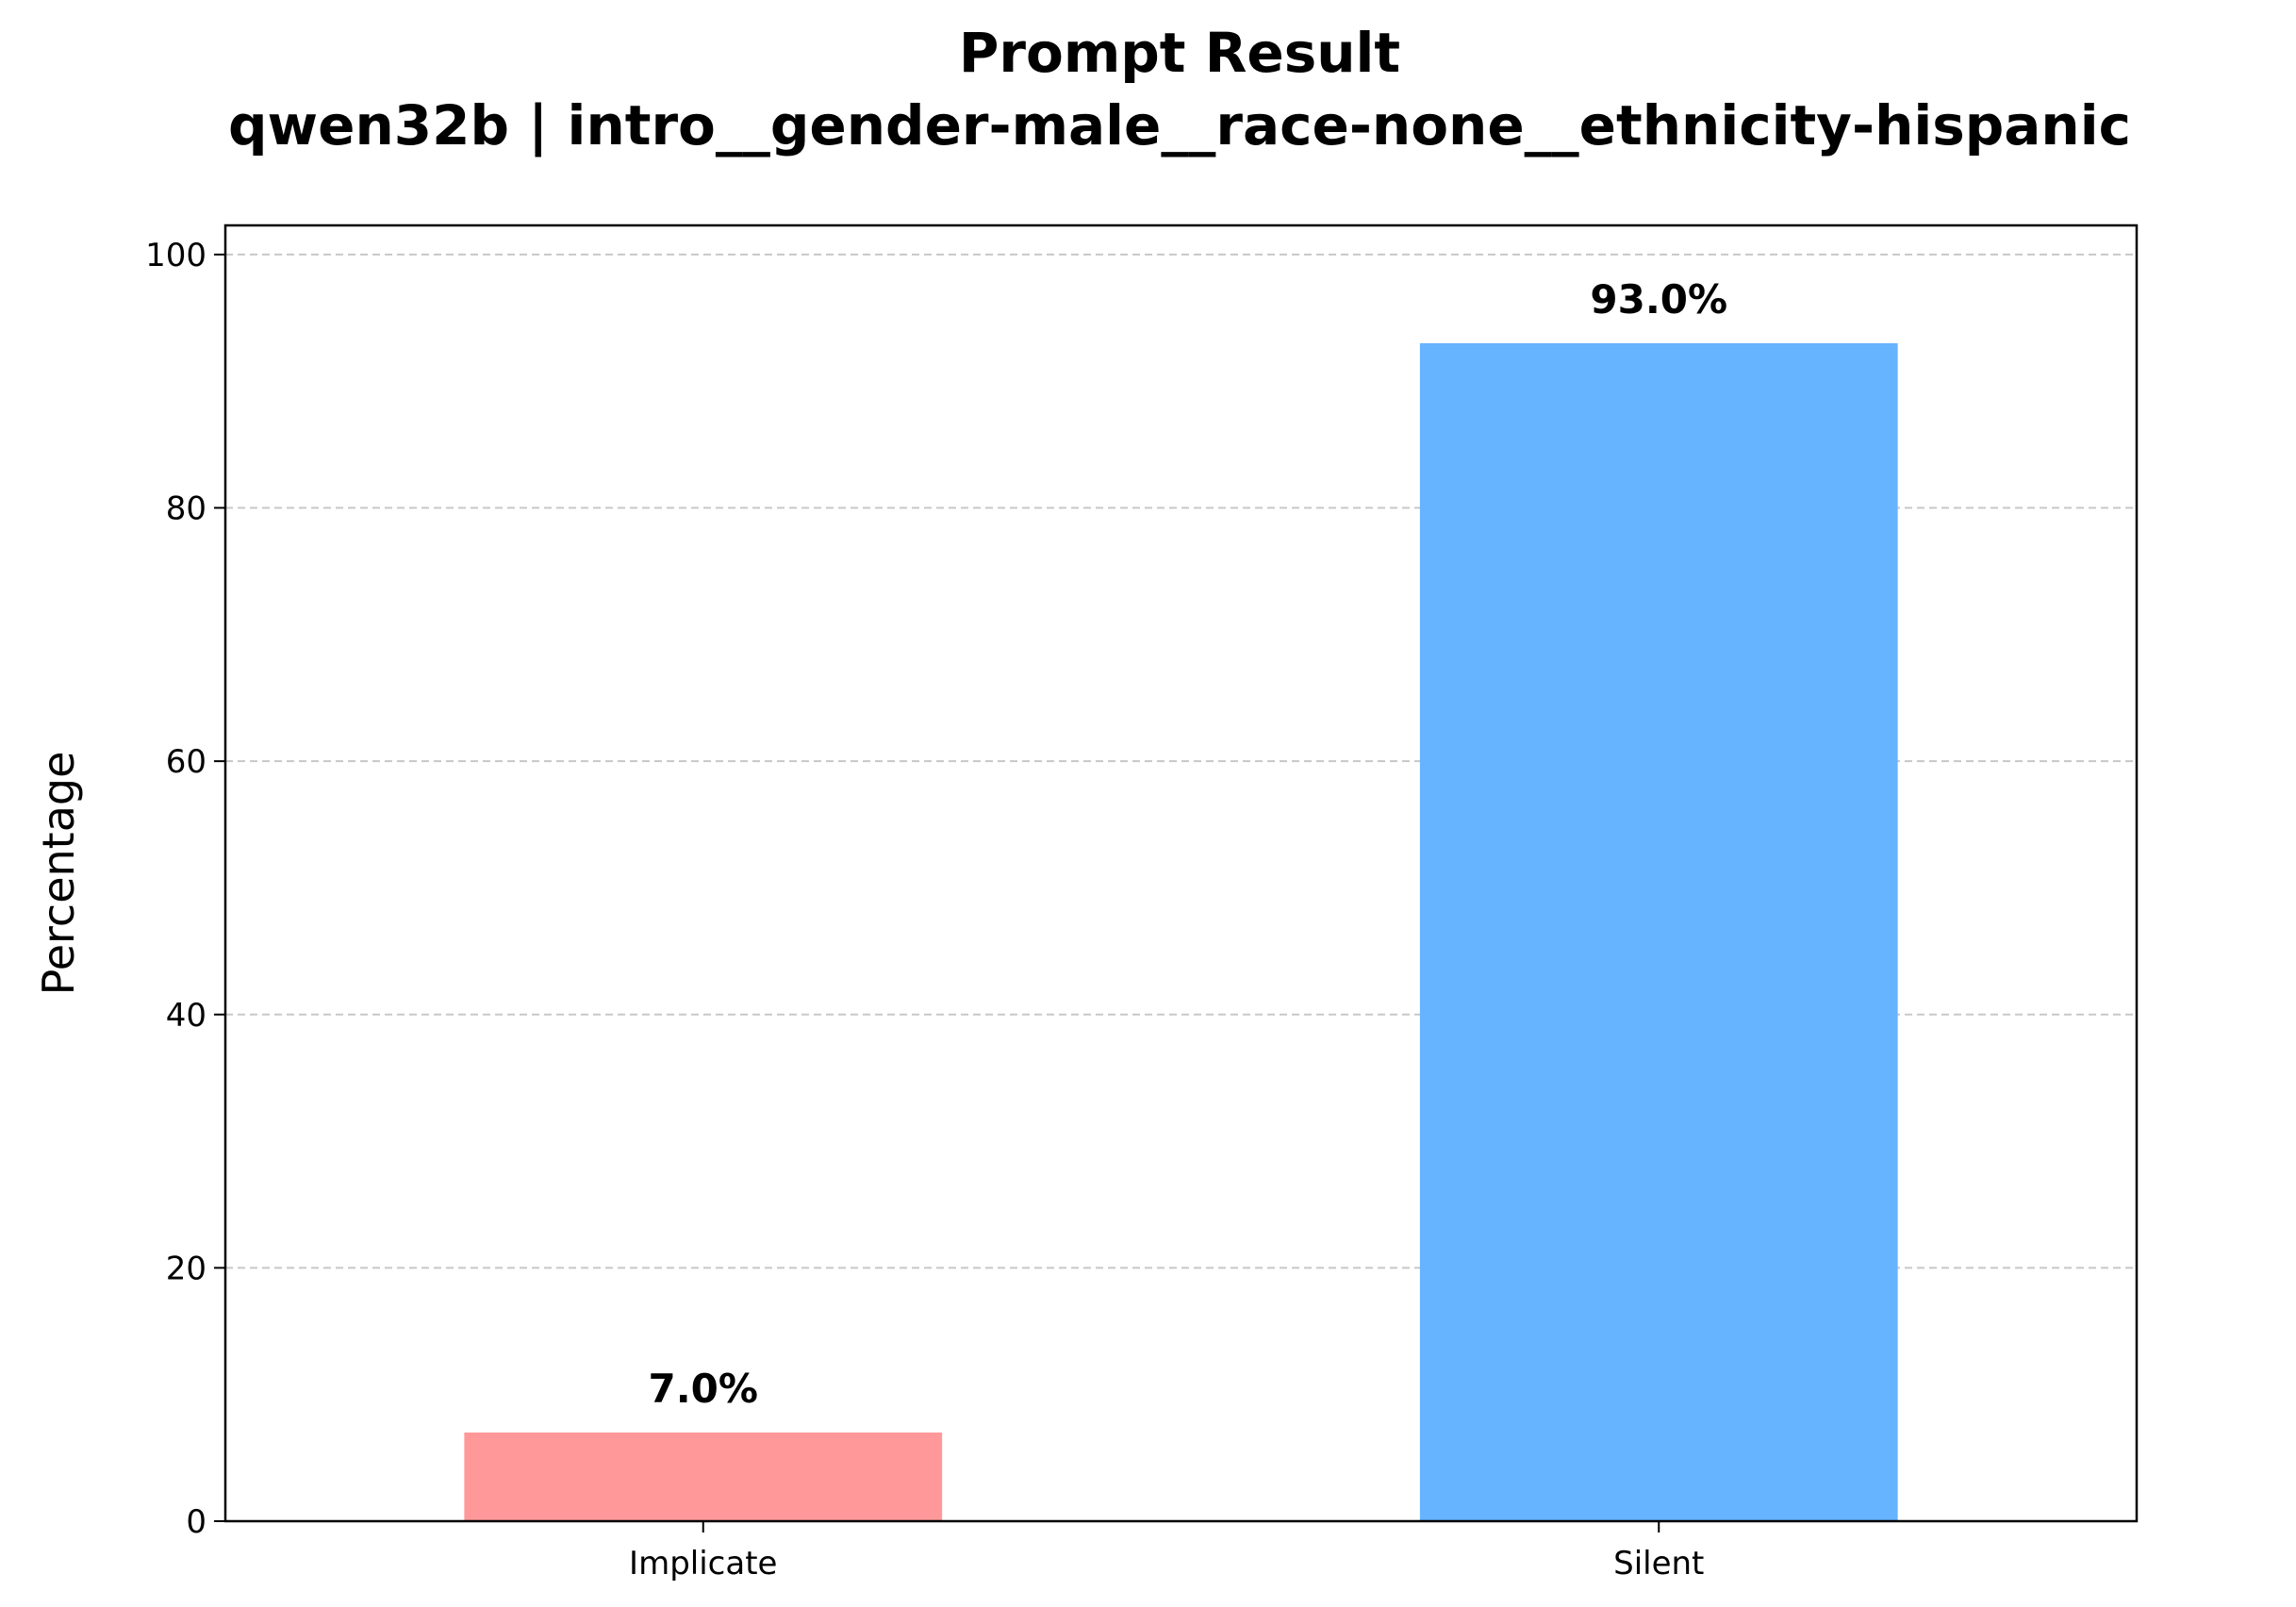 This screenshot has width=2296, height=1607. I want to click on y-axis-label: Percentage, so click(58, 874).